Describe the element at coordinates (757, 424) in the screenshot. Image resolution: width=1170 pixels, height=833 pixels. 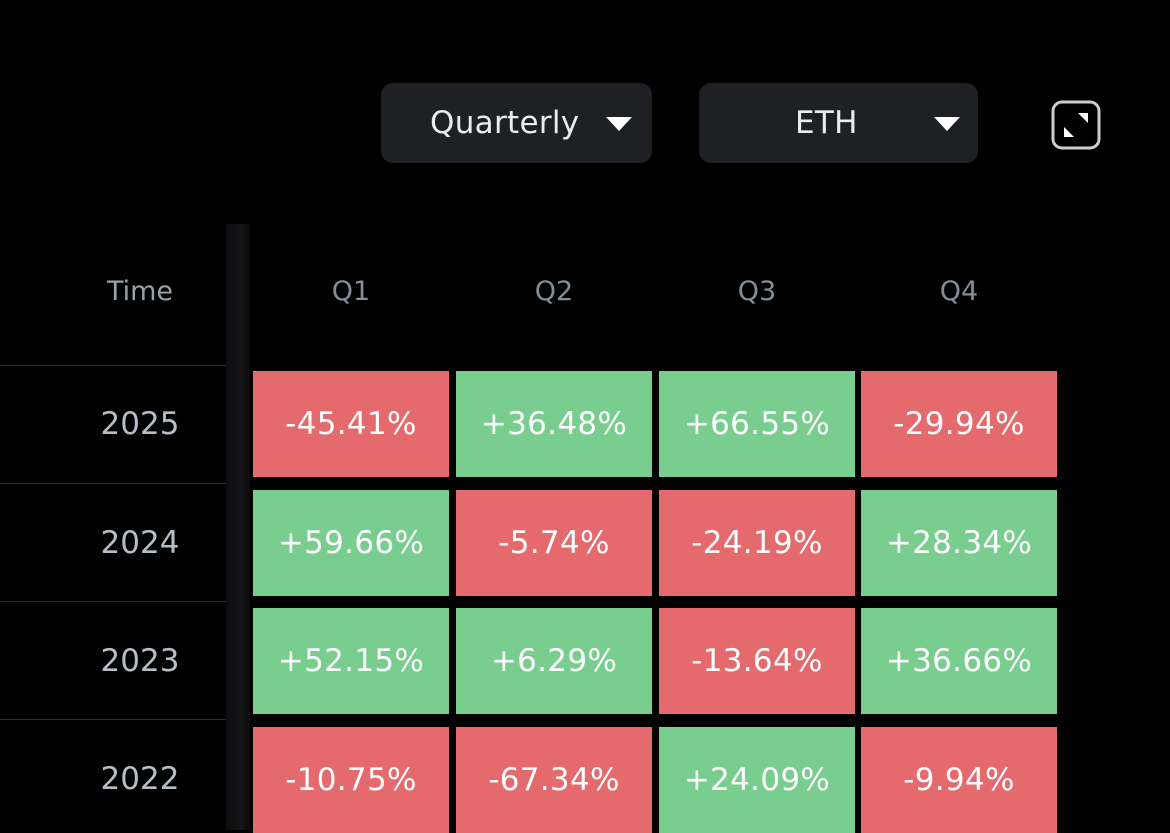
I see `return-cell: +66.55%` at that location.